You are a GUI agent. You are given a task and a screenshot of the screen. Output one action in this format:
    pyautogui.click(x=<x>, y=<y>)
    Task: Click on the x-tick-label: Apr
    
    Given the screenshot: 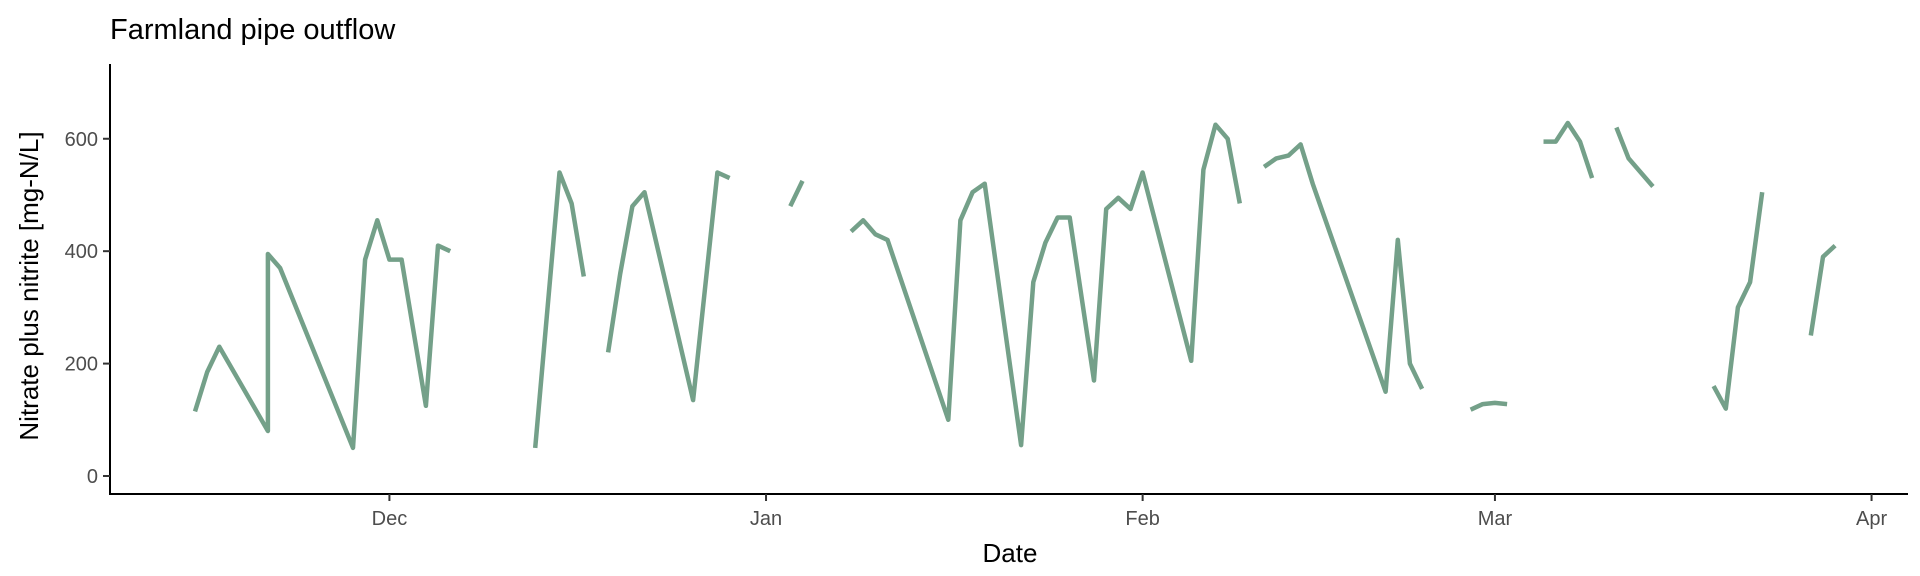 What is the action you would take?
    pyautogui.click(x=1871, y=519)
    